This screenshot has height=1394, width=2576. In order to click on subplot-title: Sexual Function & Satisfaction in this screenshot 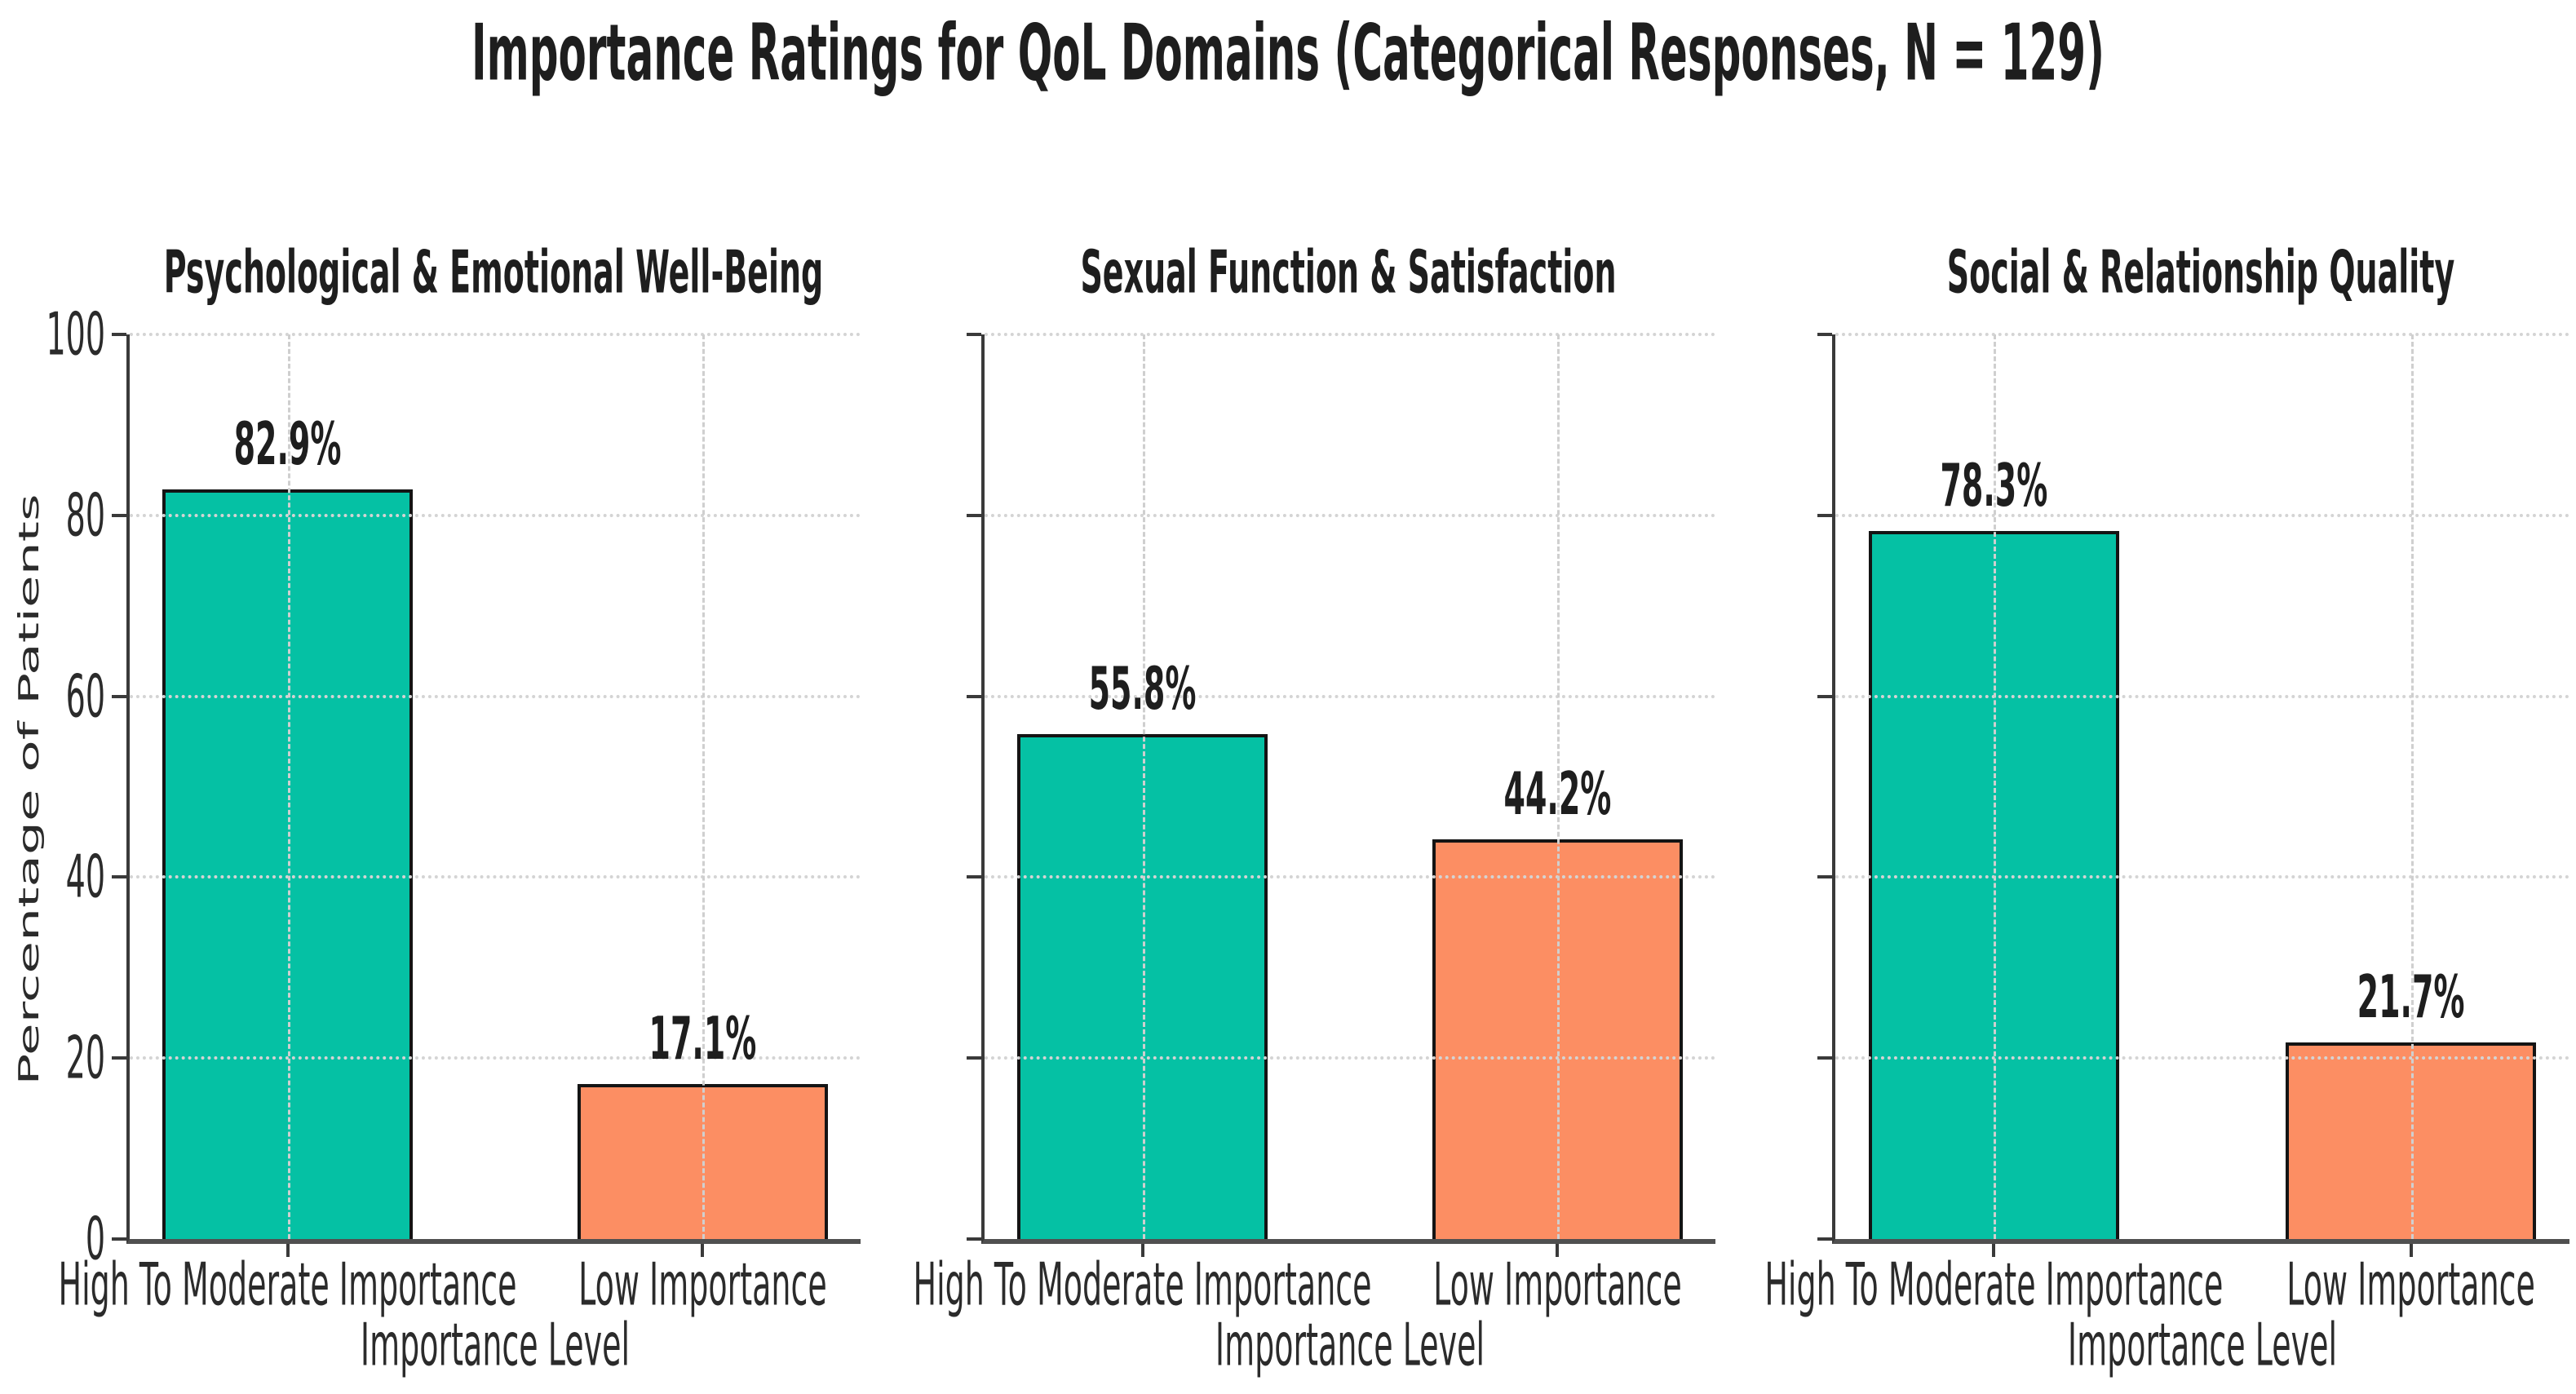, I will do `click(1348, 272)`.